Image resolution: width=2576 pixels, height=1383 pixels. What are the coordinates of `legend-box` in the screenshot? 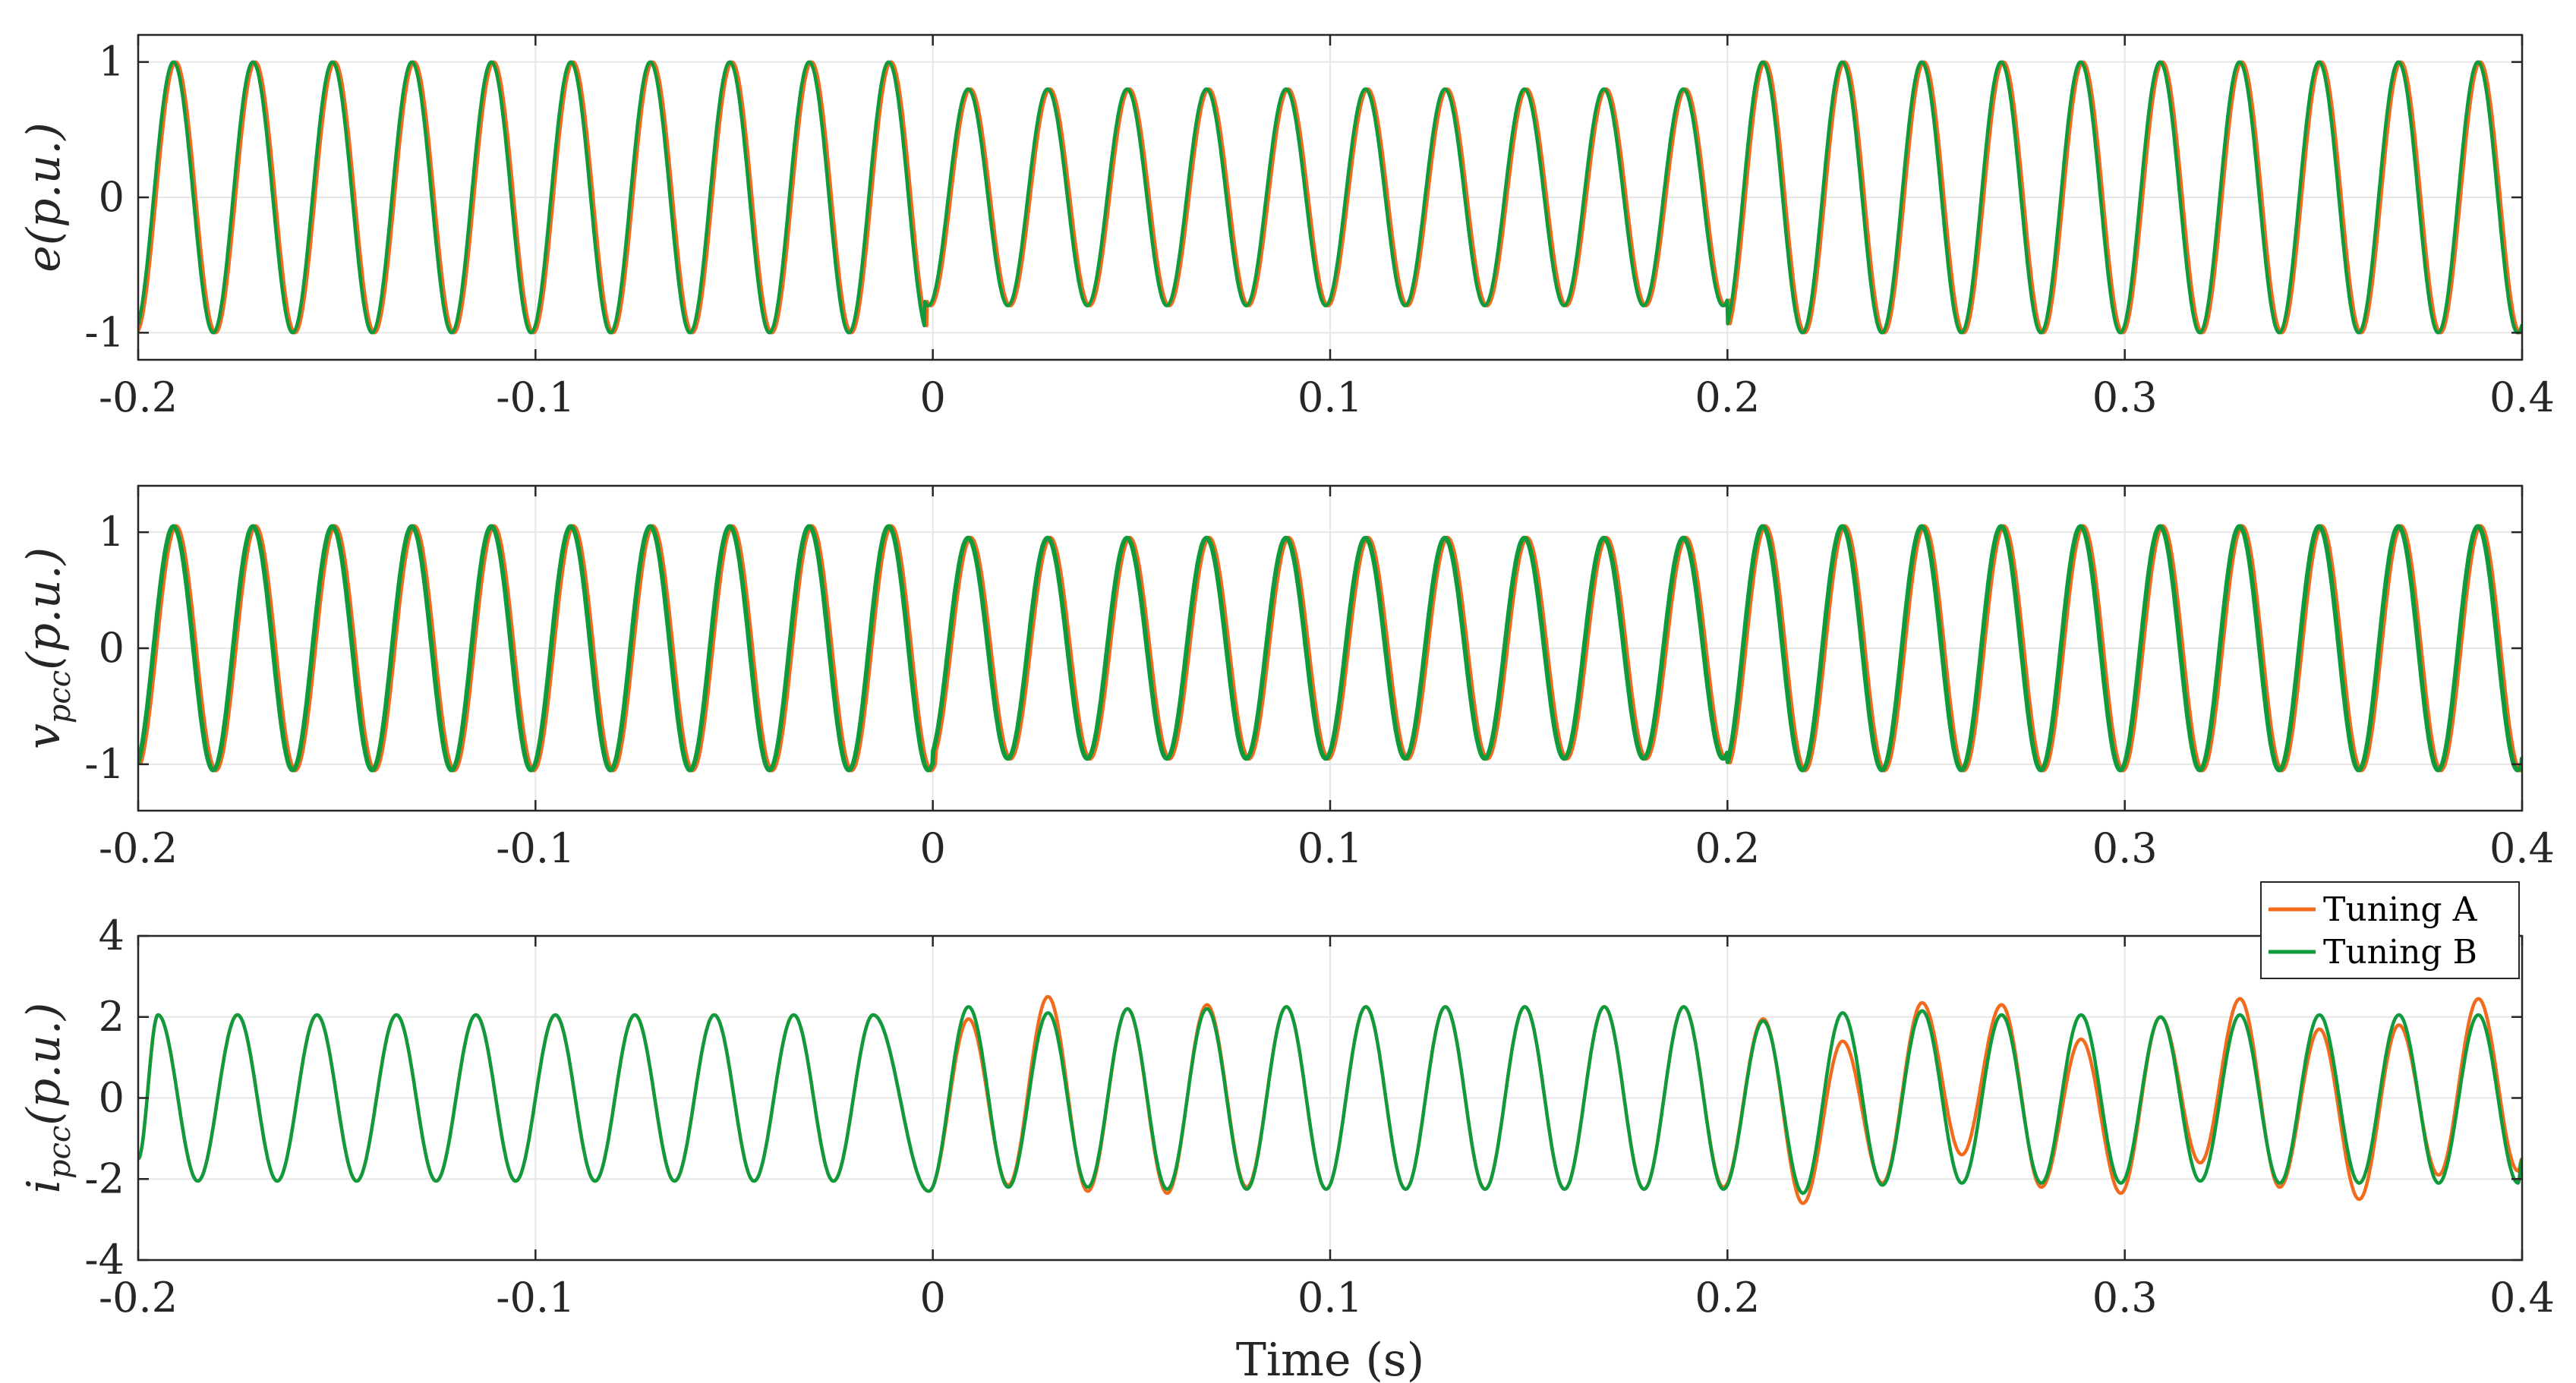 It's located at (2390, 930).